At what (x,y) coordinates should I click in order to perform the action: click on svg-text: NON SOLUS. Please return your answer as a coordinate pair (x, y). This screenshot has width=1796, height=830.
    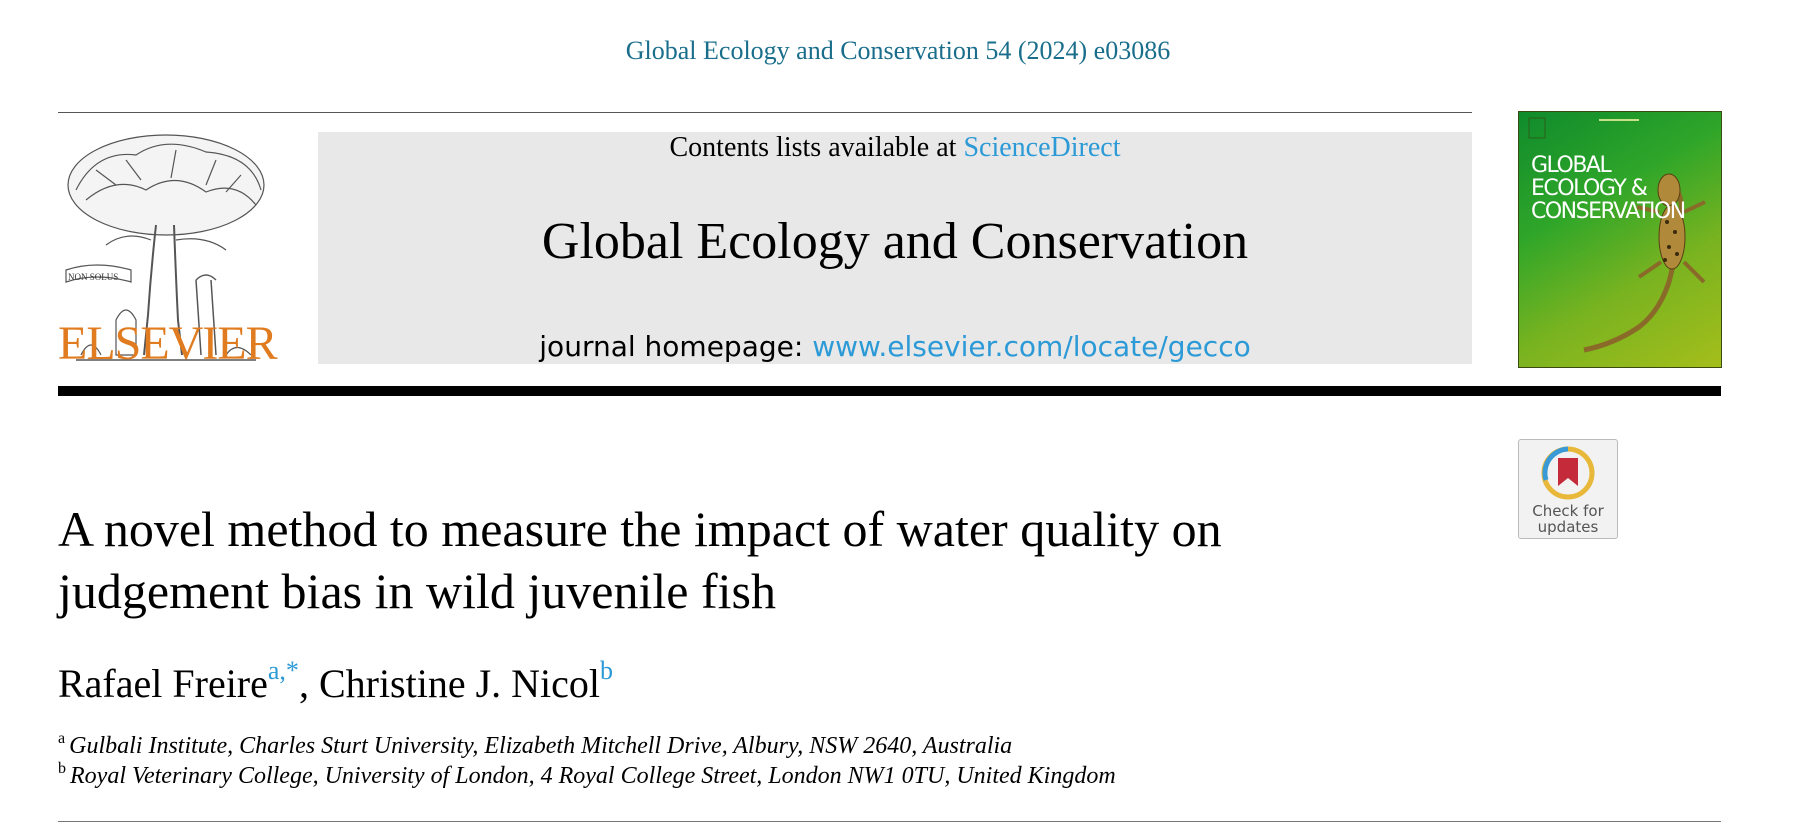
    Looking at the image, I should click on (93, 277).